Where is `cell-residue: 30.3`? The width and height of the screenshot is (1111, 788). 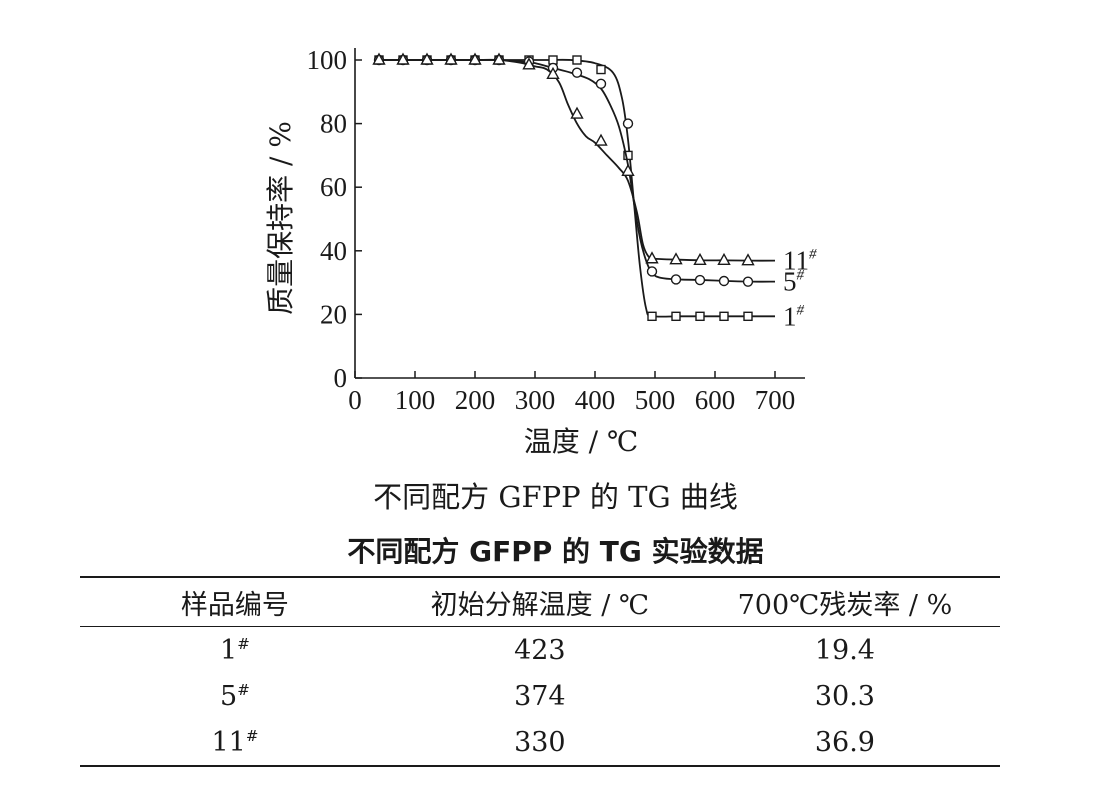 cell-residue: 30.3 is located at coordinates (844, 696).